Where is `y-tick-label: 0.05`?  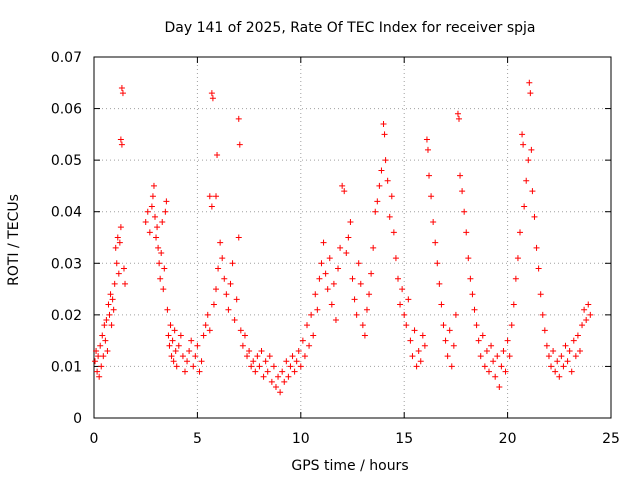
y-tick-label: 0.05 is located at coordinates (66, 161).